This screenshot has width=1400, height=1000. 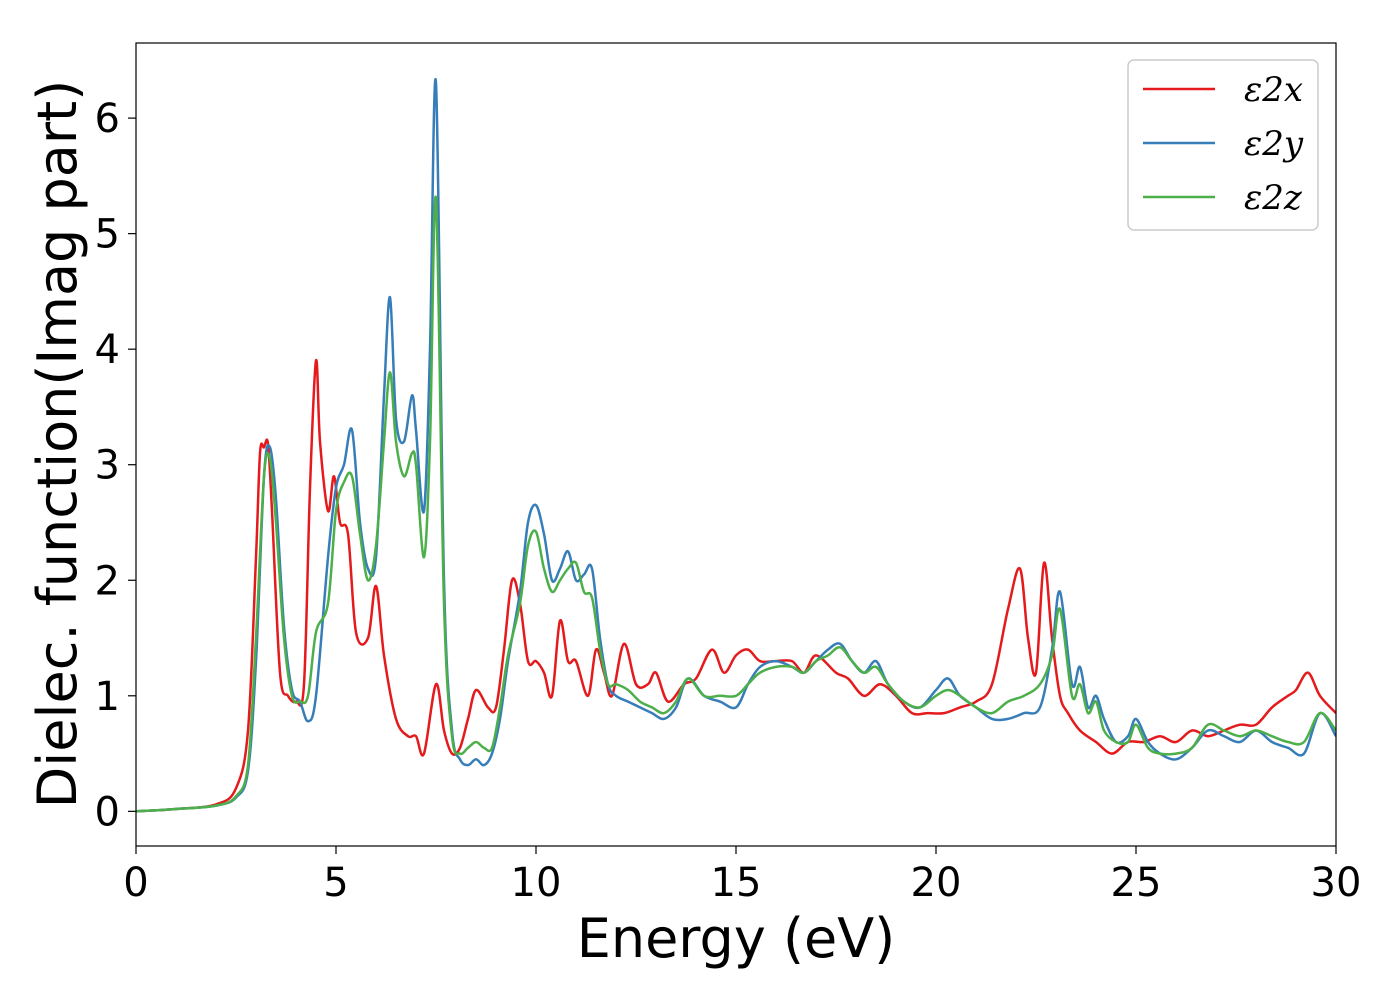 What do you see at coordinates (936, 883) in the screenshot?
I see `x-tick-label: 20` at bounding box center [936, 883].